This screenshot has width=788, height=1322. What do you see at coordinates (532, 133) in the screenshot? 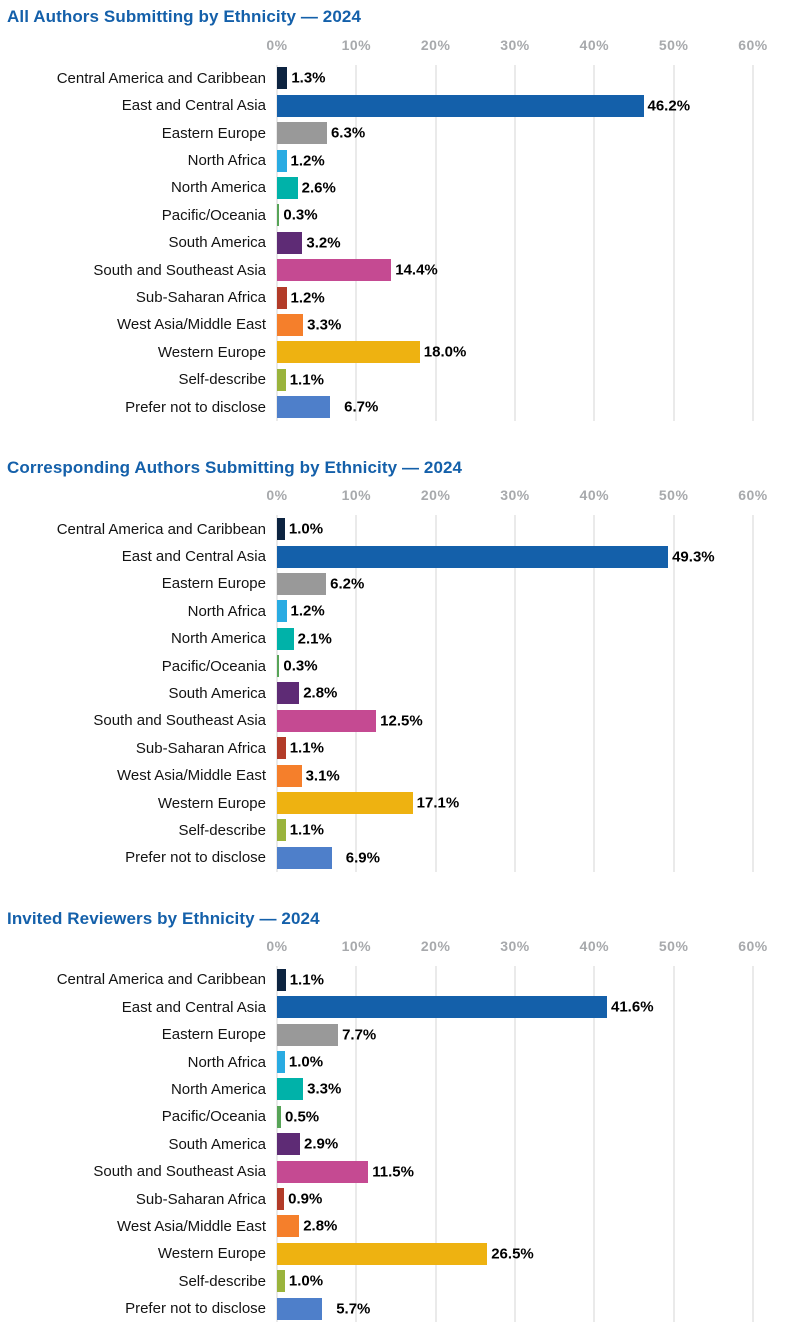
I see `bar-track: 6.3%` at bounding box center [532, 133].